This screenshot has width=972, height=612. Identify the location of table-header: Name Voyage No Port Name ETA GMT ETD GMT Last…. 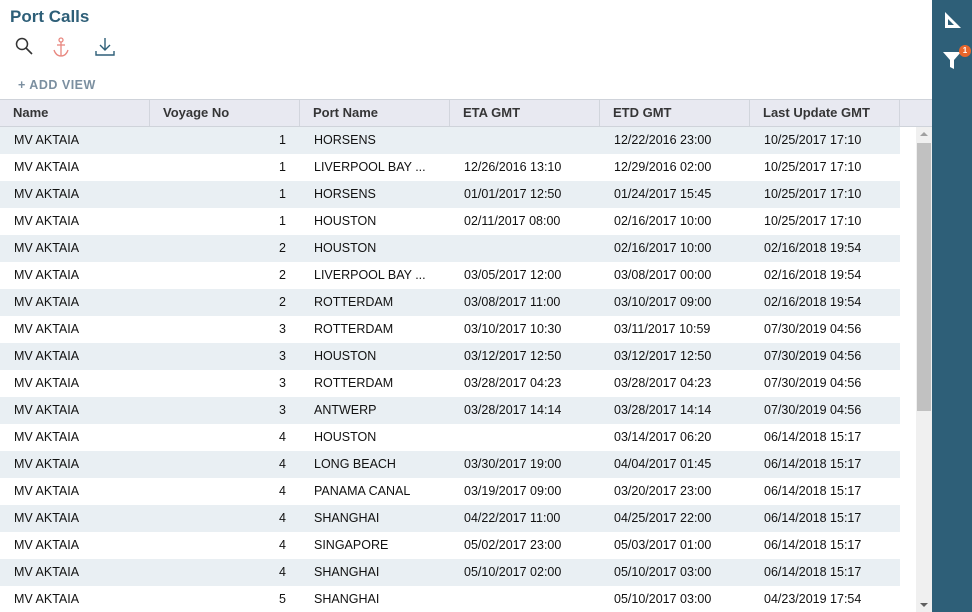
(466, 113).